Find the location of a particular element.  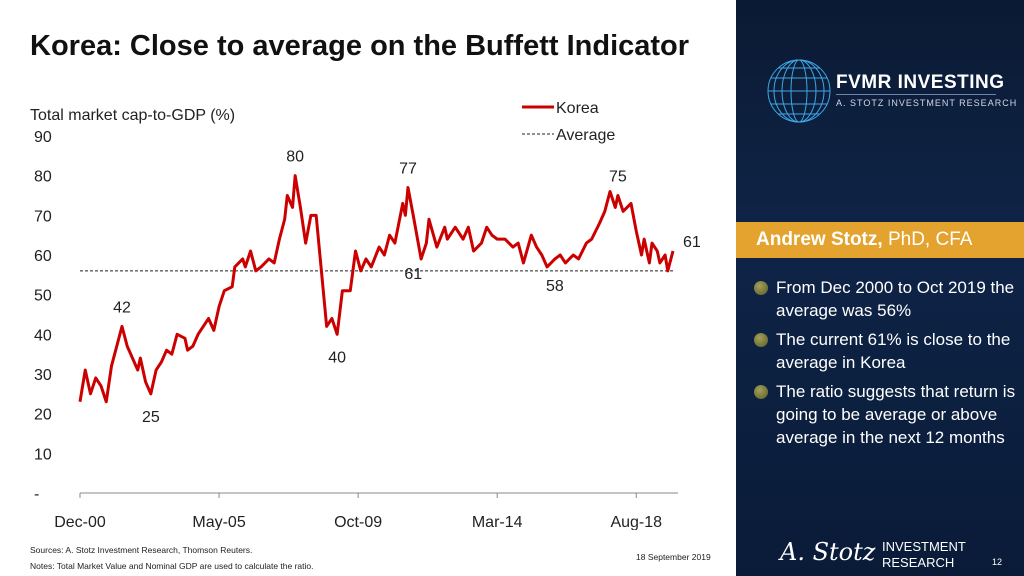

author-band: Andrew Stotz, PhD, CFA is located at coordinates (880, 240).